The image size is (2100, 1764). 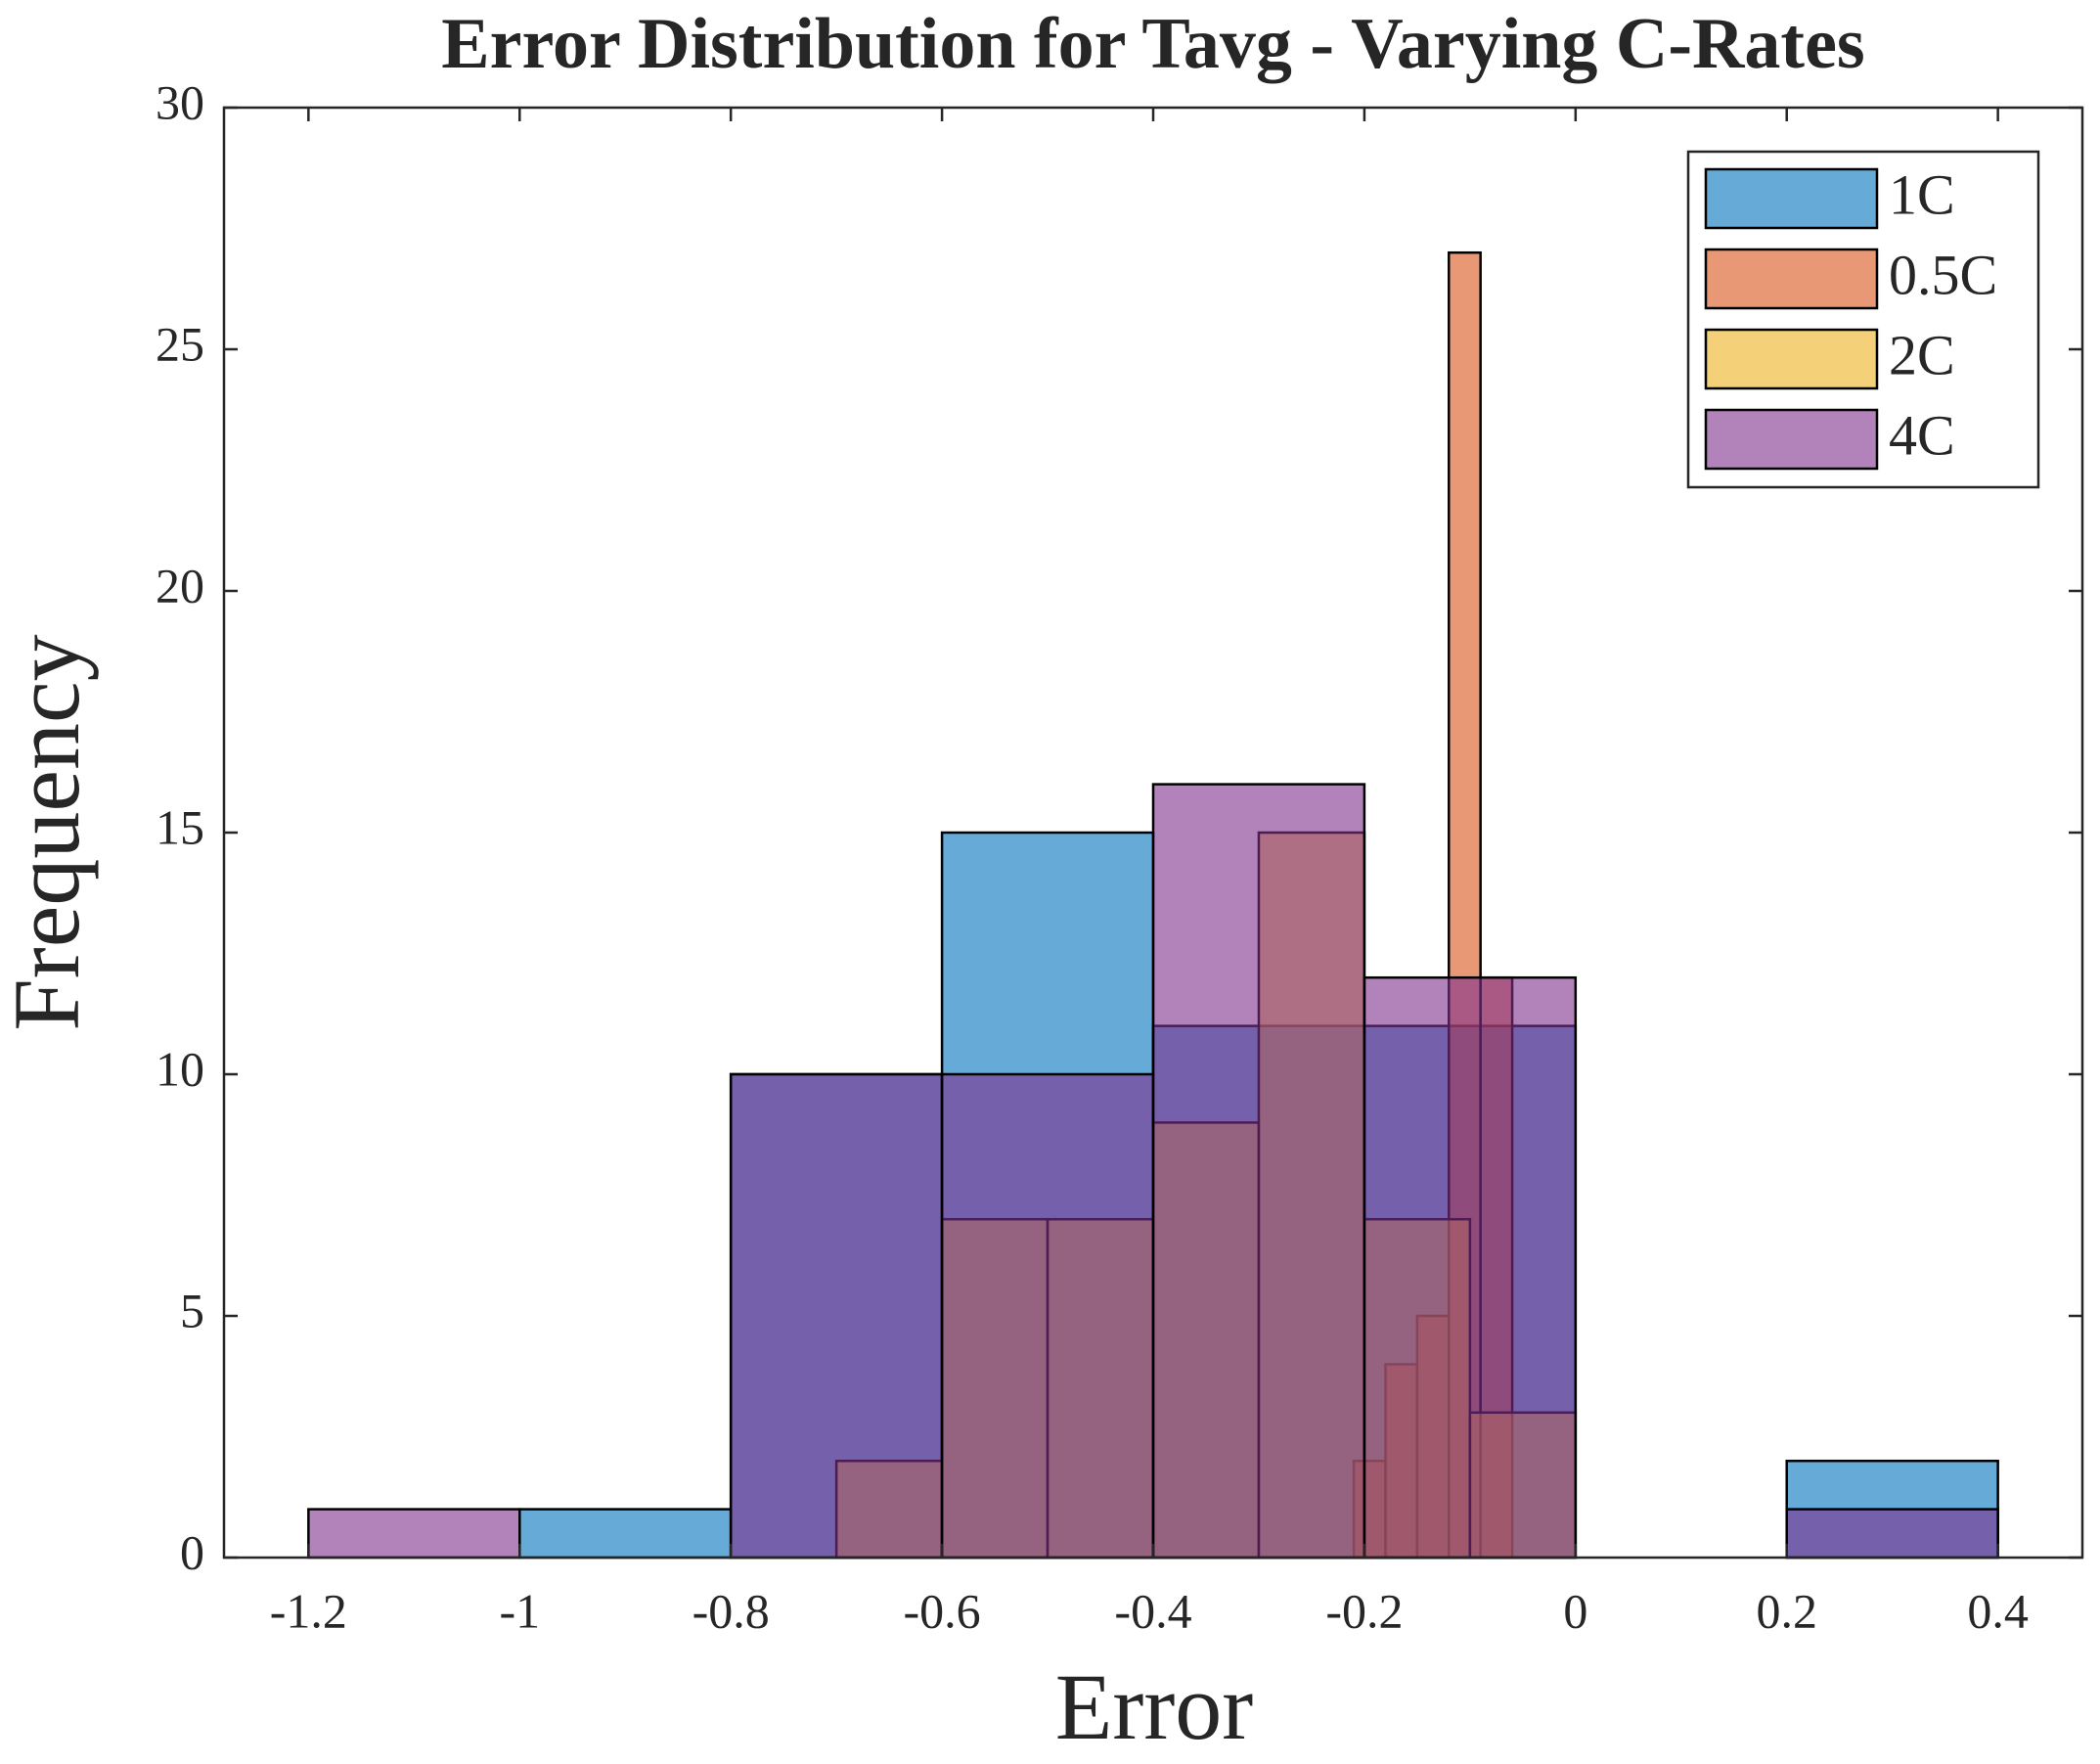 I want to click on x-tick-label: 0.2, so click(x=1786, y=1611).